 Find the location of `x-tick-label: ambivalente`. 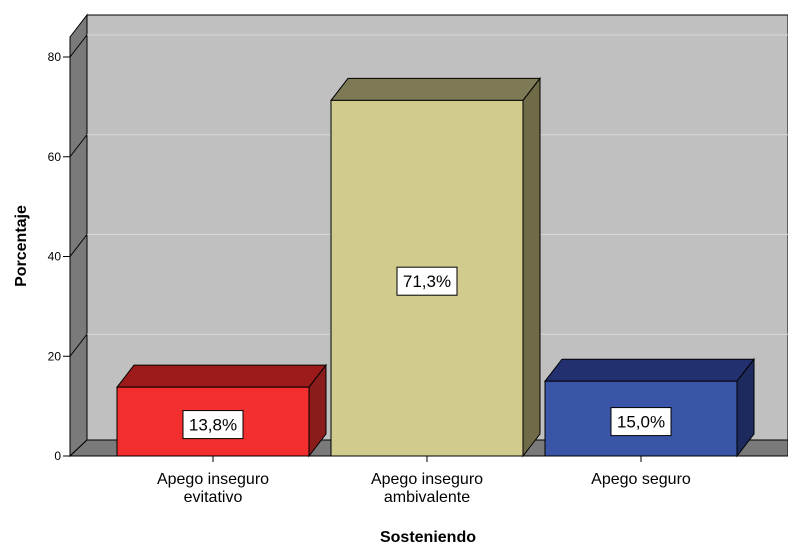

x-tick-label: ambivalente is located at coordinates (427, 497).